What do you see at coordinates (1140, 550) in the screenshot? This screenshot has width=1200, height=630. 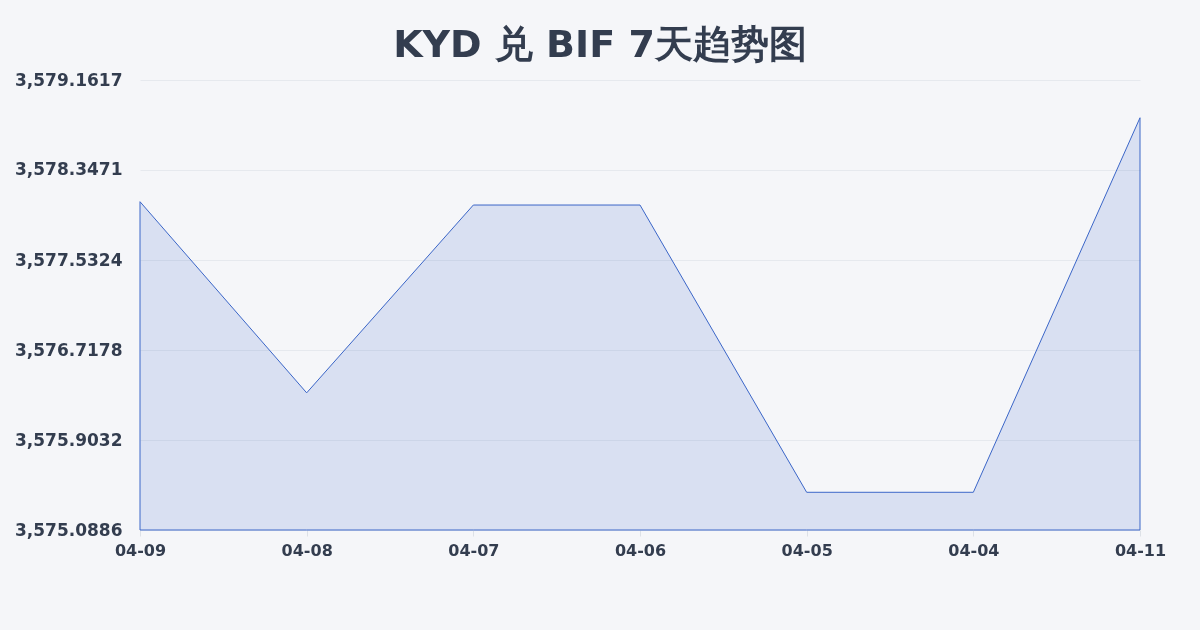 I see `x-tick-label: 04-11` at bounding box center [1140, 550].